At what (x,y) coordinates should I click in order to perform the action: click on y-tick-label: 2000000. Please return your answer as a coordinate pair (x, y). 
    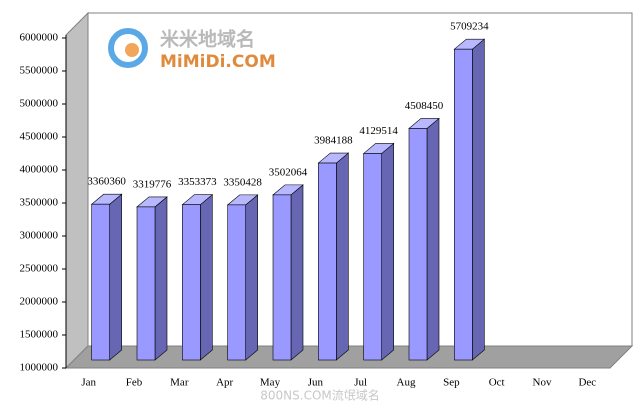
    Looking at the image, I should click on (39, 302).